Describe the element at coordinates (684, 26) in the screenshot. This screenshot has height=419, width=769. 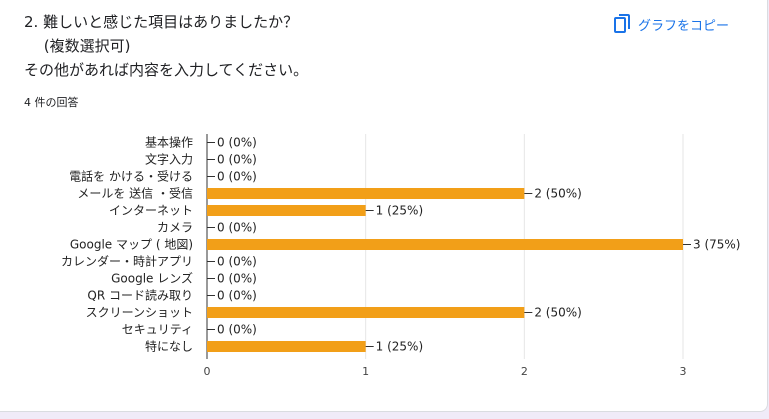
I see `copy-chart-label: グラフをコピー` at that location.